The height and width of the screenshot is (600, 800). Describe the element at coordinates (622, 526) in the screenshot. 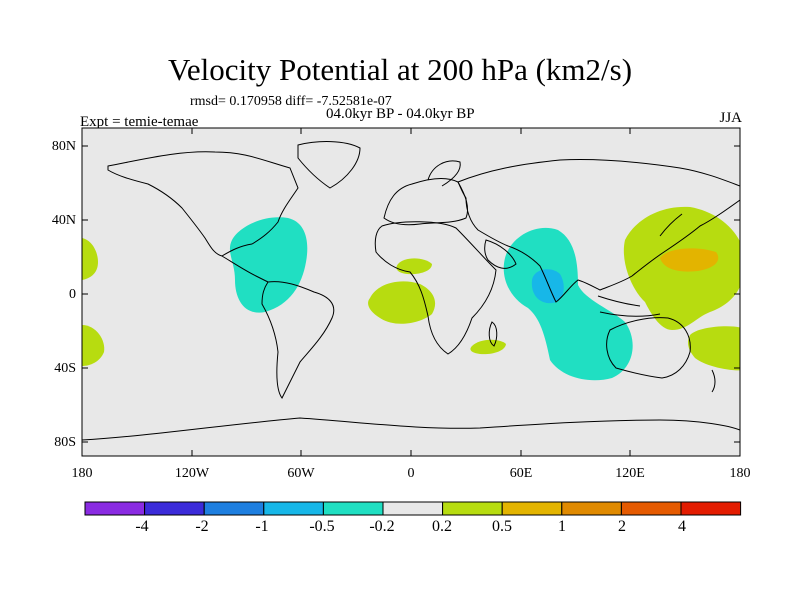

I see `colorbar-label: 2` at that location.